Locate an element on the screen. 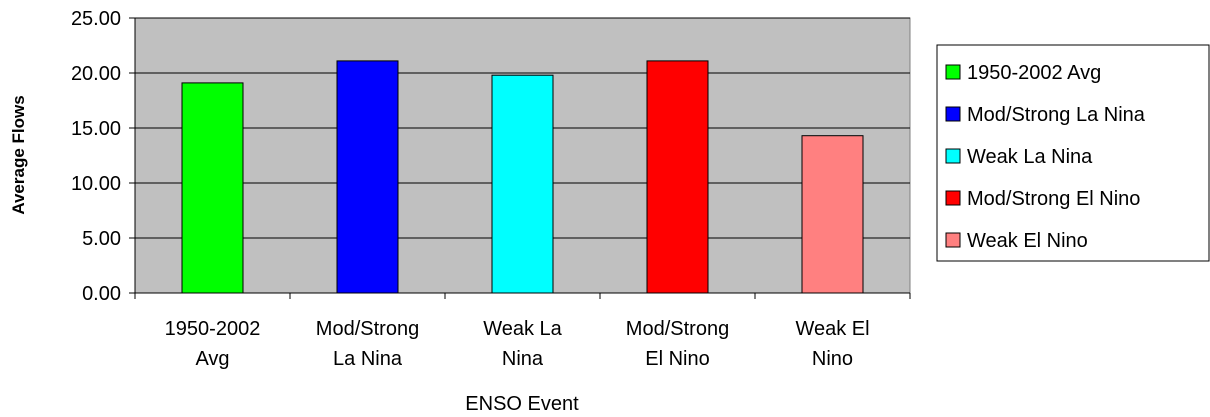 Image resolution: width=1210 pixels, height=417 pixels. y-tick-labels: 0.00 5.00 10.00 15.00 20.00 25.00 is located at coordinates (96, 156).